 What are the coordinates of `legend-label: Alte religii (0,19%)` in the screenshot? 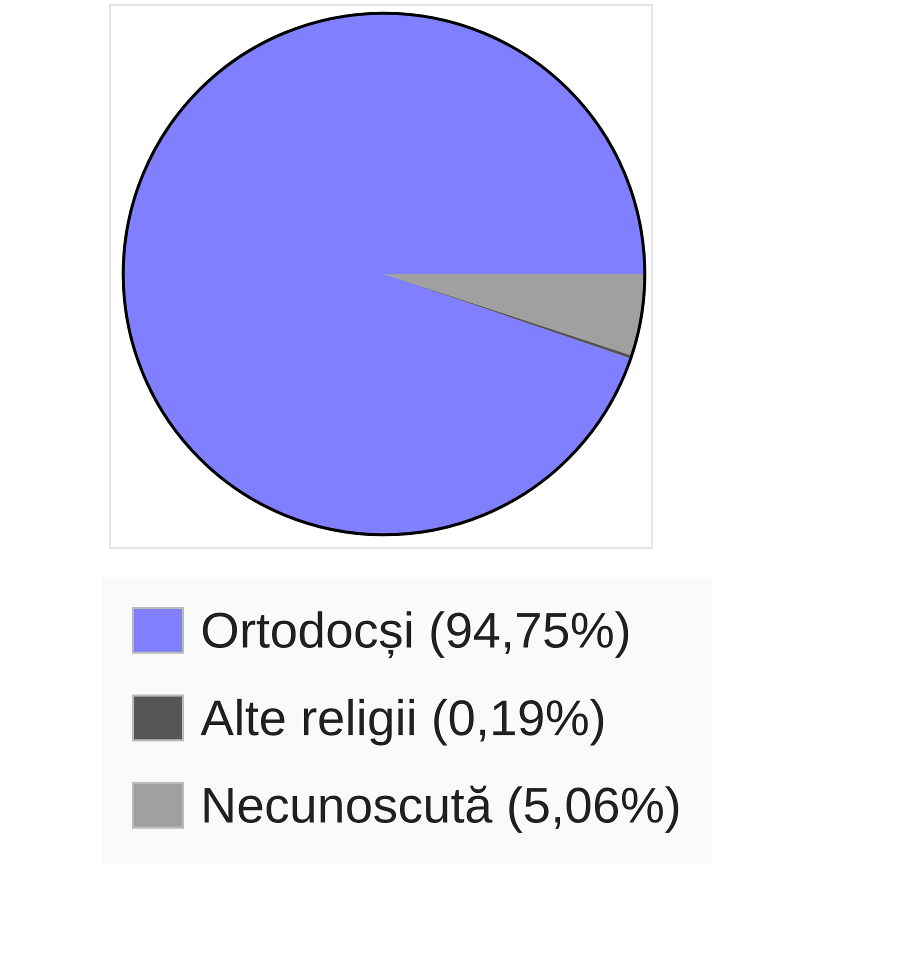 It's located at (402, 722).